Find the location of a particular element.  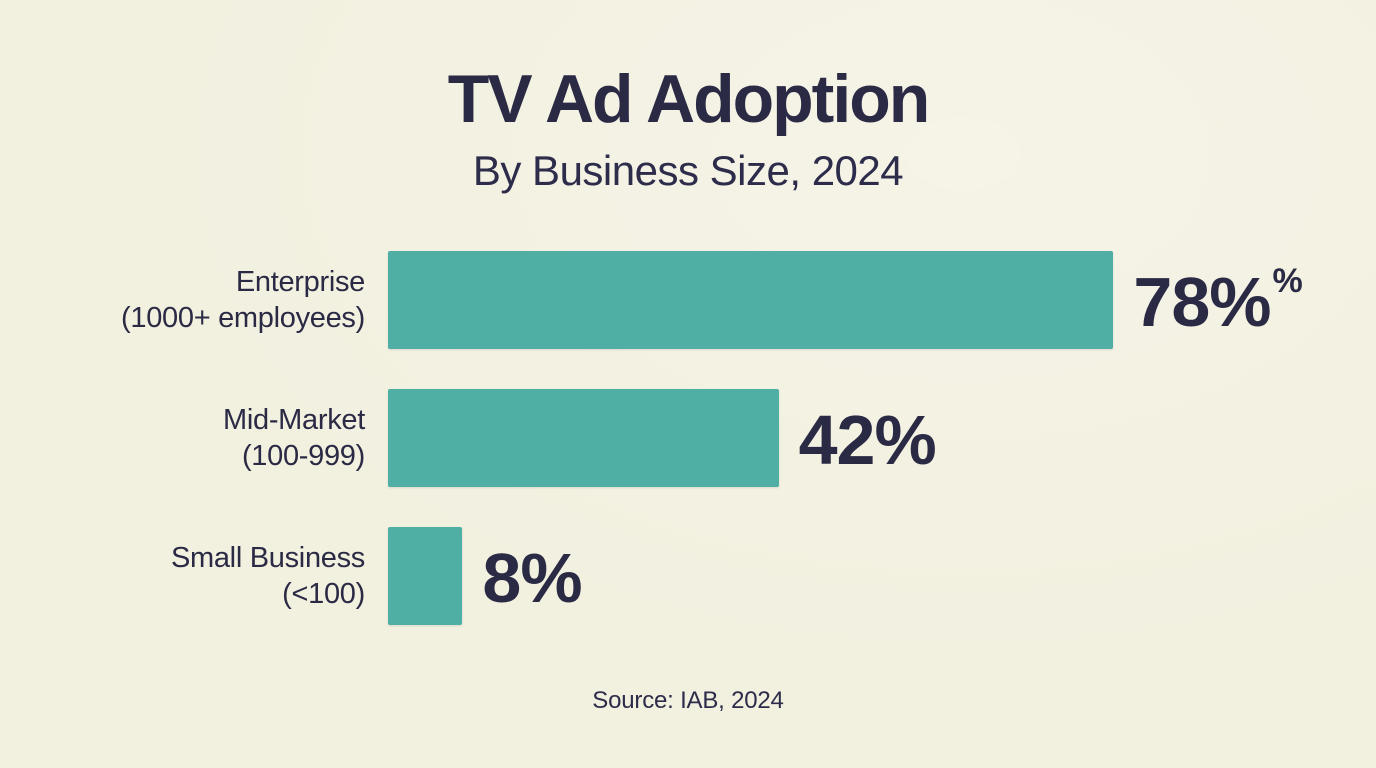

bar-small-business is located at coordinates (425, 576).